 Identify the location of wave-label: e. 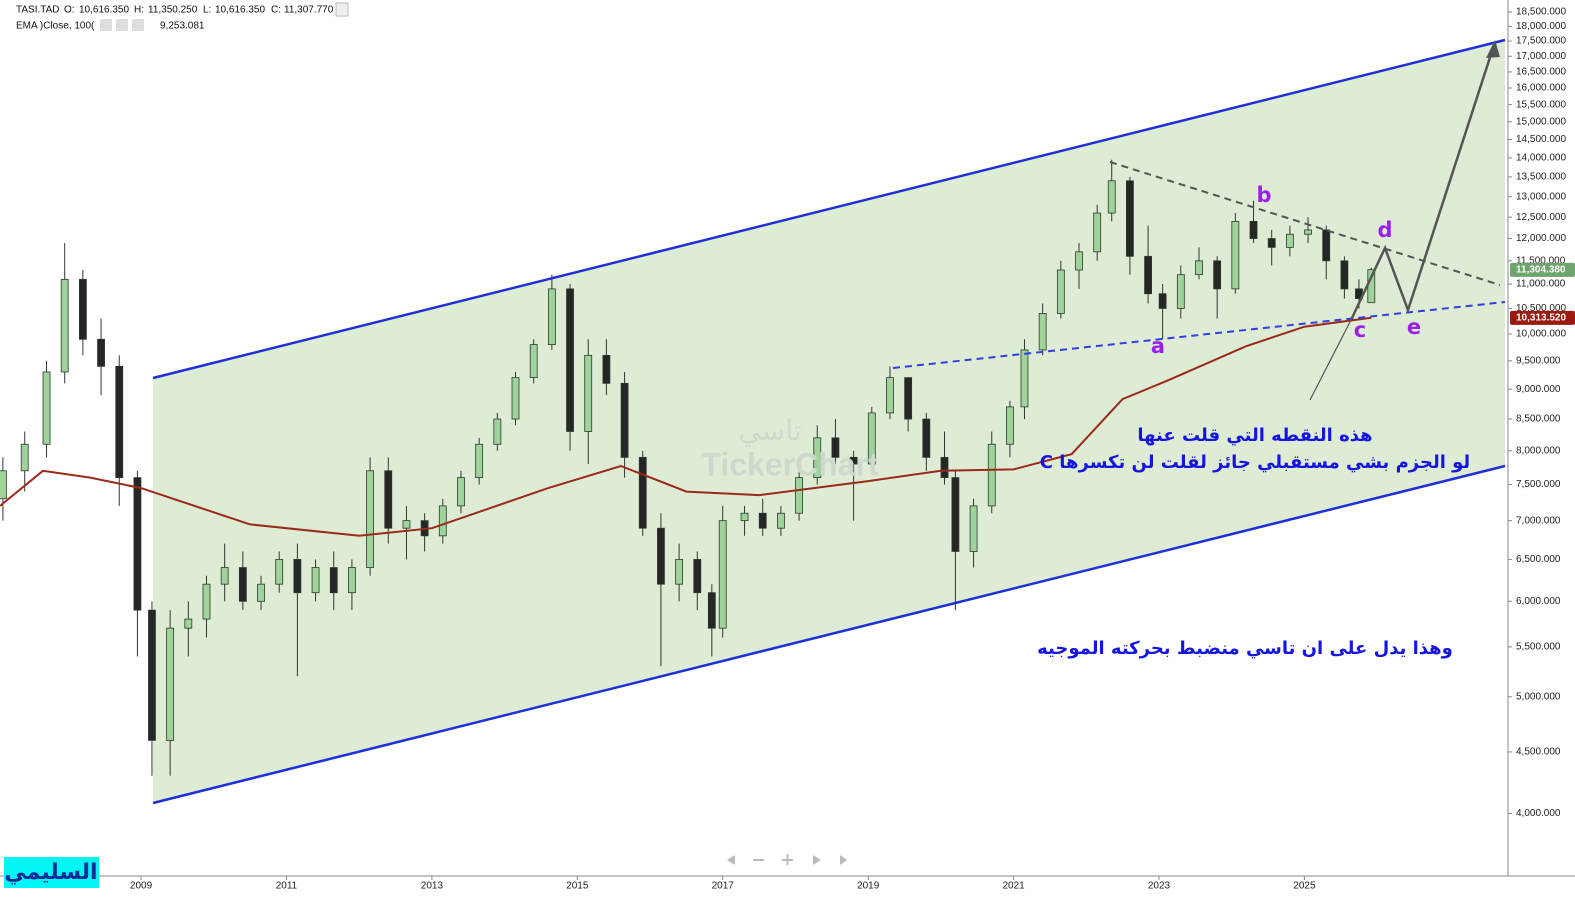
(1414, 327).